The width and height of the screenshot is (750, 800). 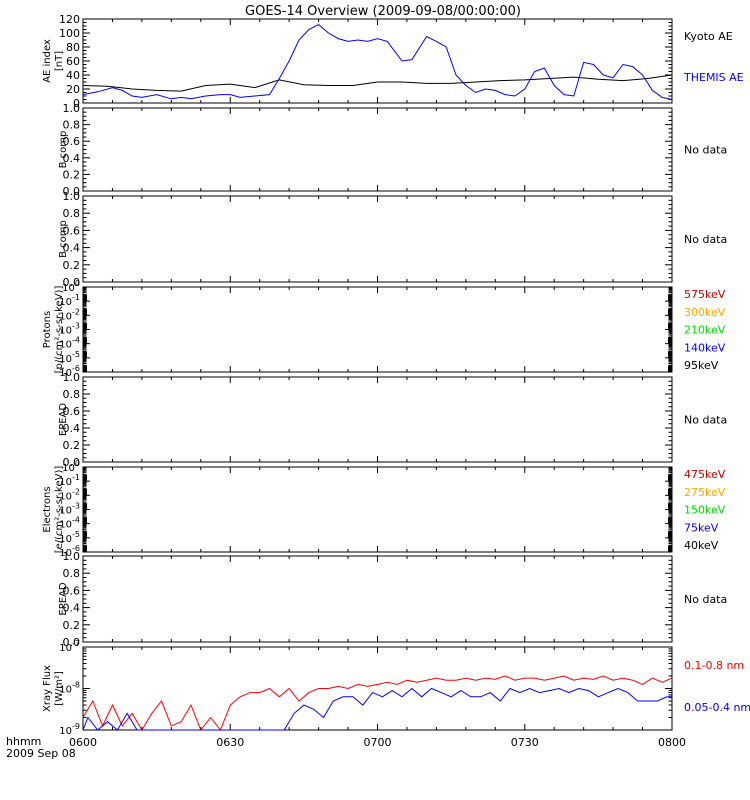 What do you see at coordinates (705, 347) in the screenshot?
I see `legend-protons-140kev: 140keV` at bounding box center [705, 347].